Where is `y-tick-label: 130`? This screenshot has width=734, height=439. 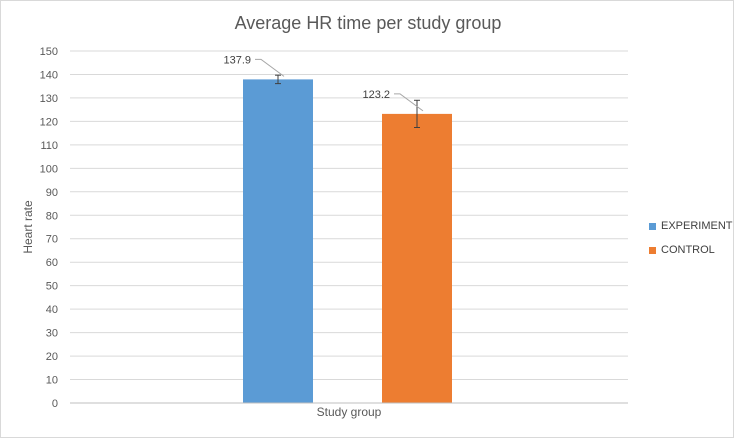
y-tick-label: 130 is located at coordinates (49, 99).